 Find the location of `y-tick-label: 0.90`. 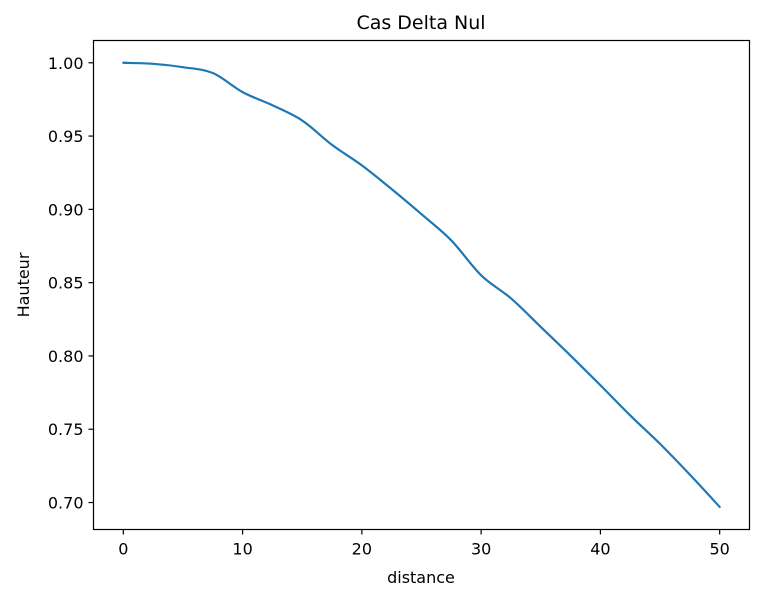

y-tick-label: 0.90 is located at coordinates (66, 209).